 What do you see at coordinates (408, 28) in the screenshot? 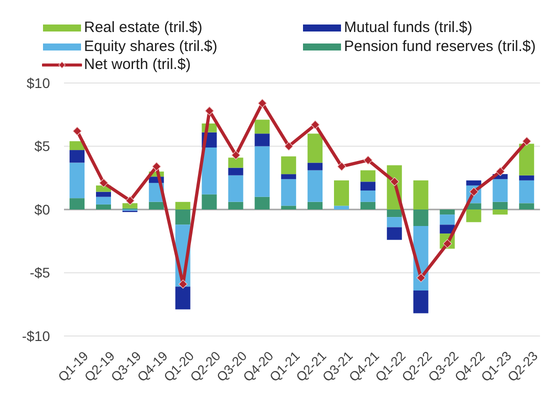
I see `legend-label: Mutual funds (tril.$)` at bounding box center [408, 28].